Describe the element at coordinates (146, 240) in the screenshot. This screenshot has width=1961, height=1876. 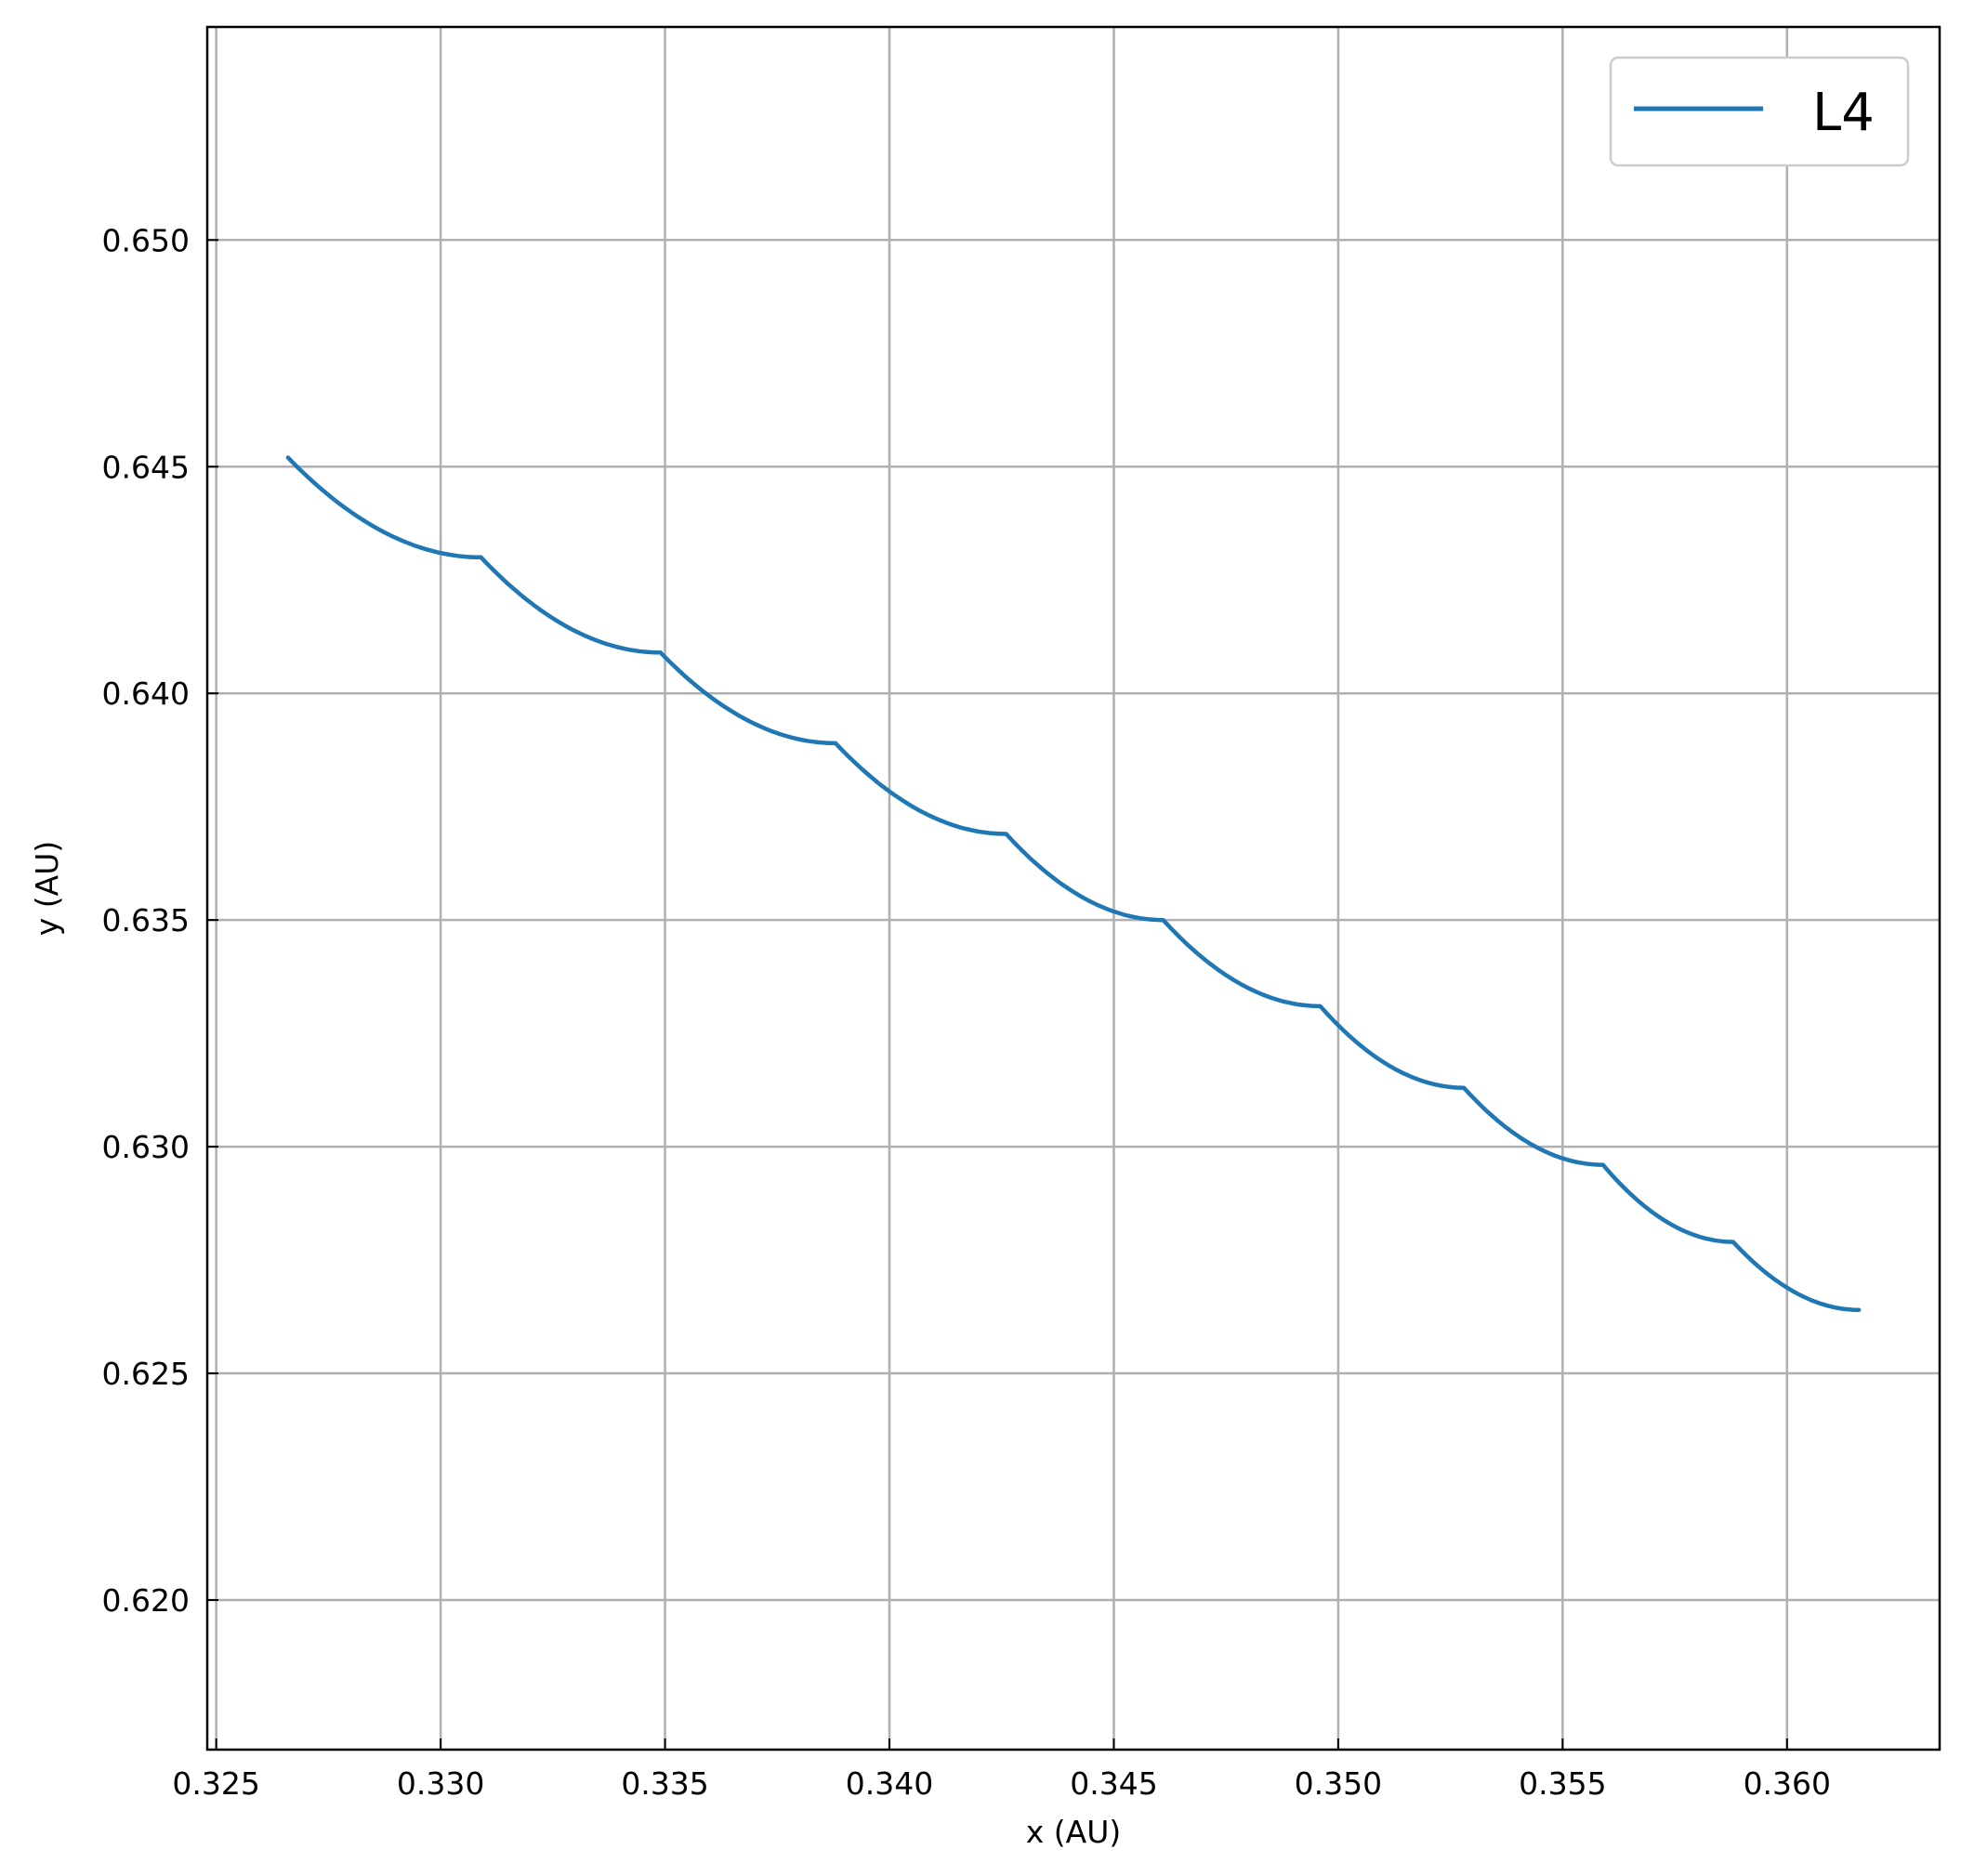
I see `y-tick-label: 0.650` at that location.